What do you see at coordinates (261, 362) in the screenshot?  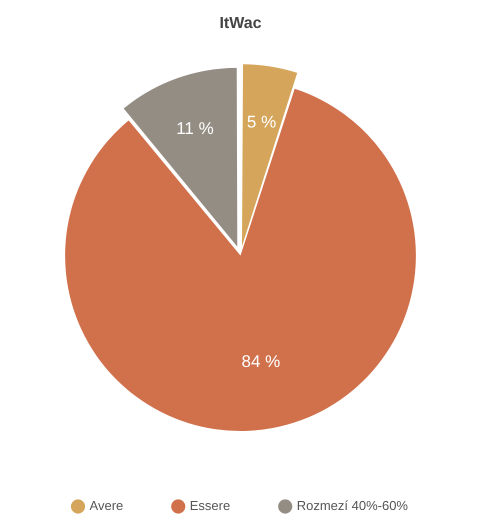 I see `data-label: 84 %` at bounding box center [261, 362].